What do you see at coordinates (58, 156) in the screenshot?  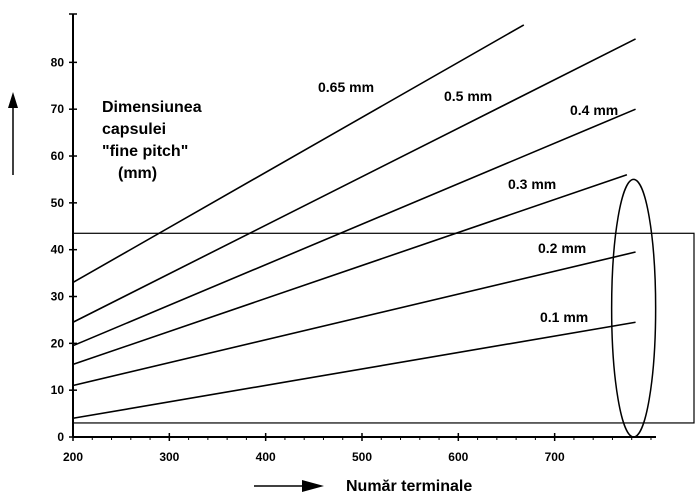 I see `y-tick-label: 60` at bounding box center [58, 156].